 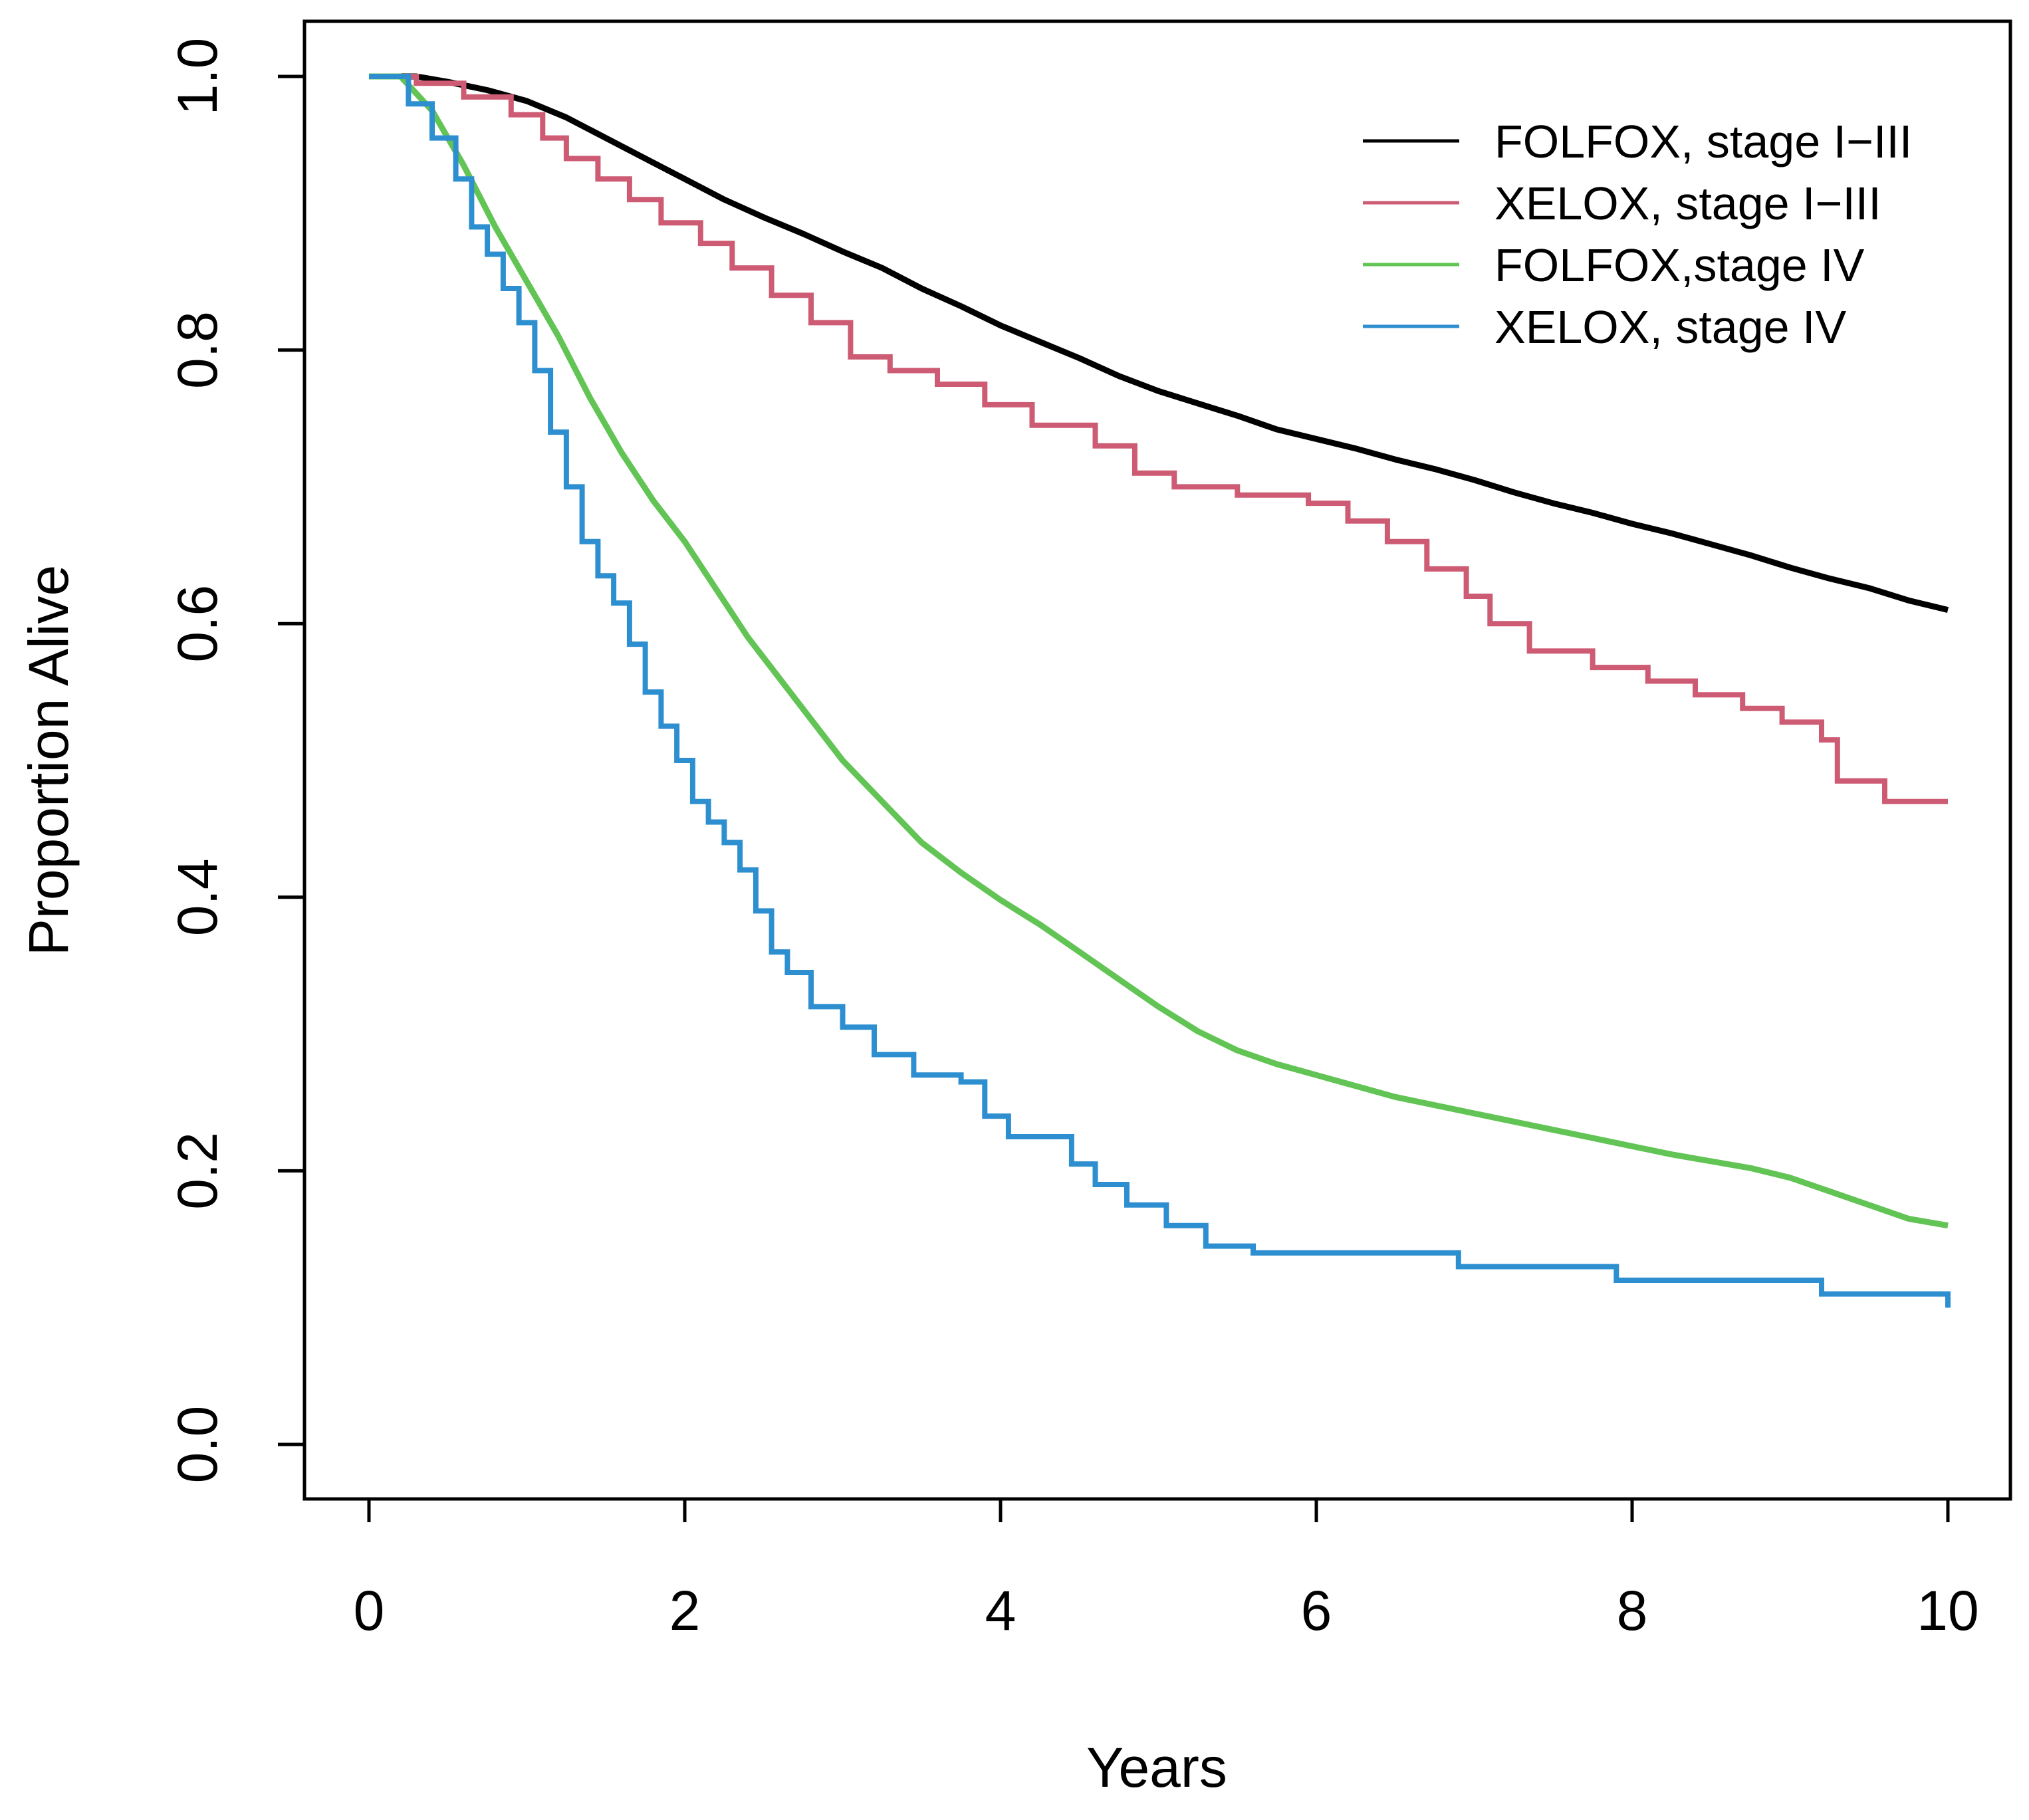 What do you see at coordinates (1000, 1610) in the screenshot?
I see `x-tick-label: 4` at bounding box center [1000, 1610].